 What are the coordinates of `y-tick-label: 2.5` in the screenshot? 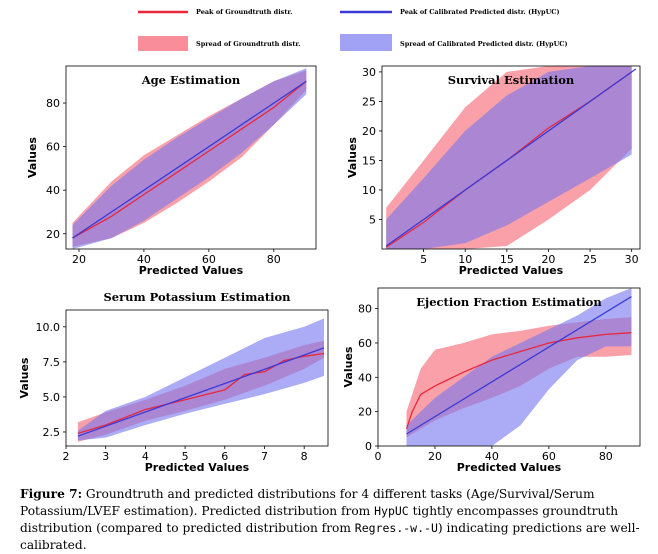 It's located at (52, 432).